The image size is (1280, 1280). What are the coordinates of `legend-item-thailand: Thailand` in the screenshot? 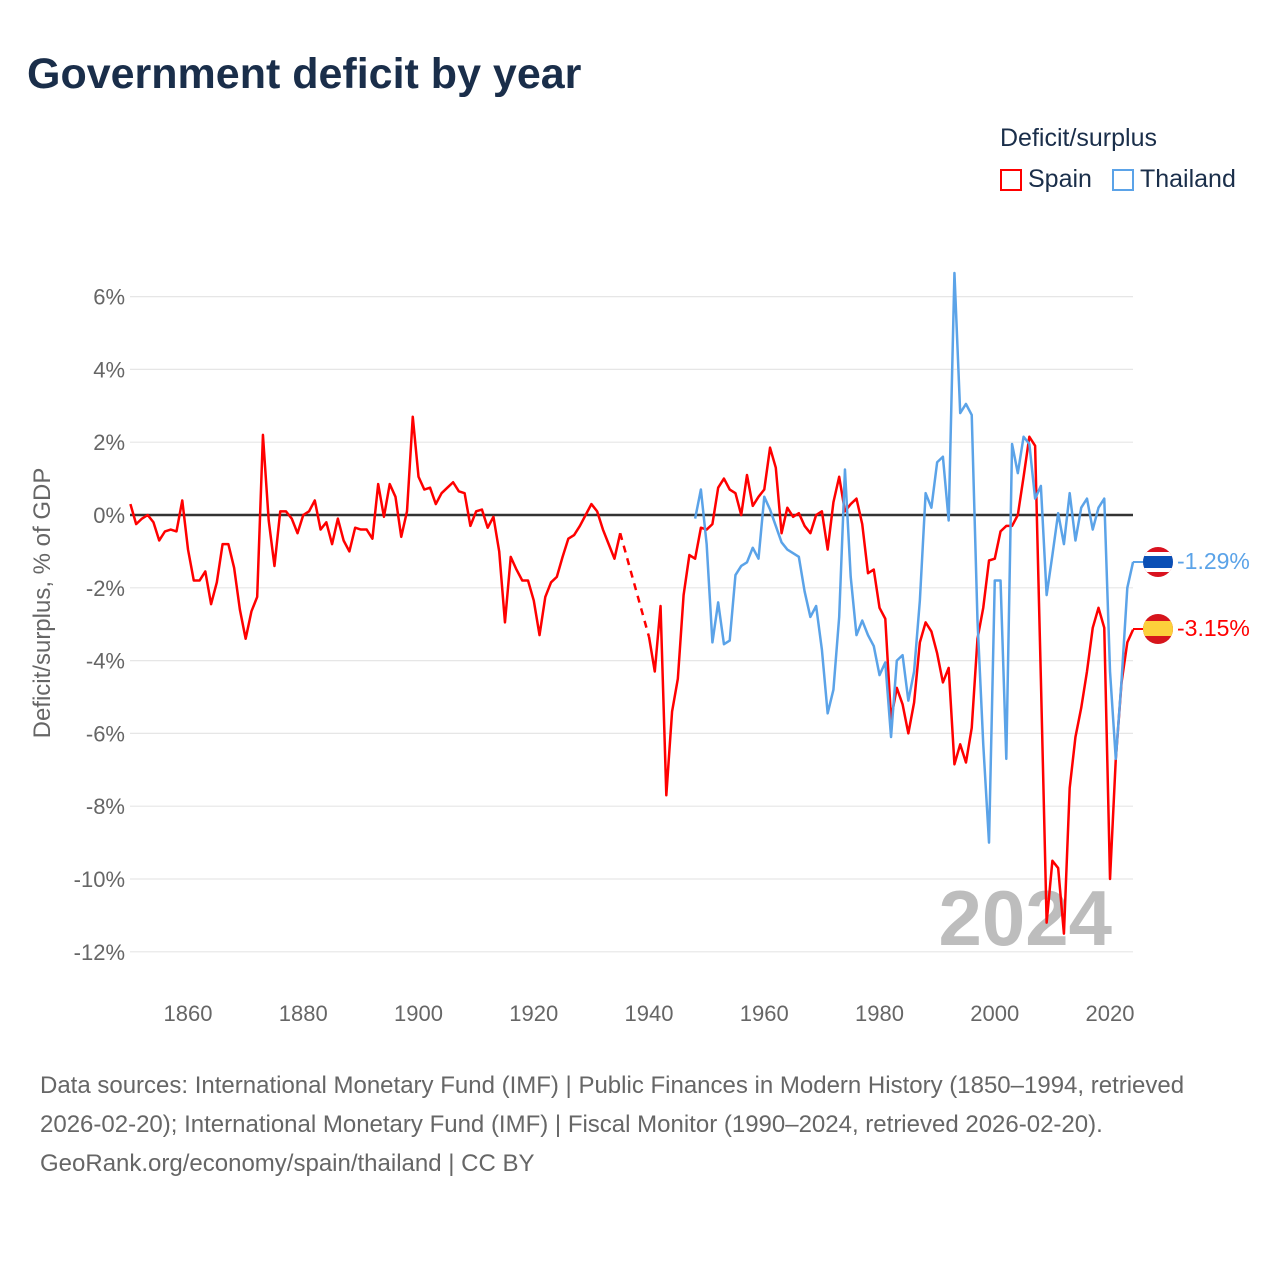 It's located at (1173, 179).